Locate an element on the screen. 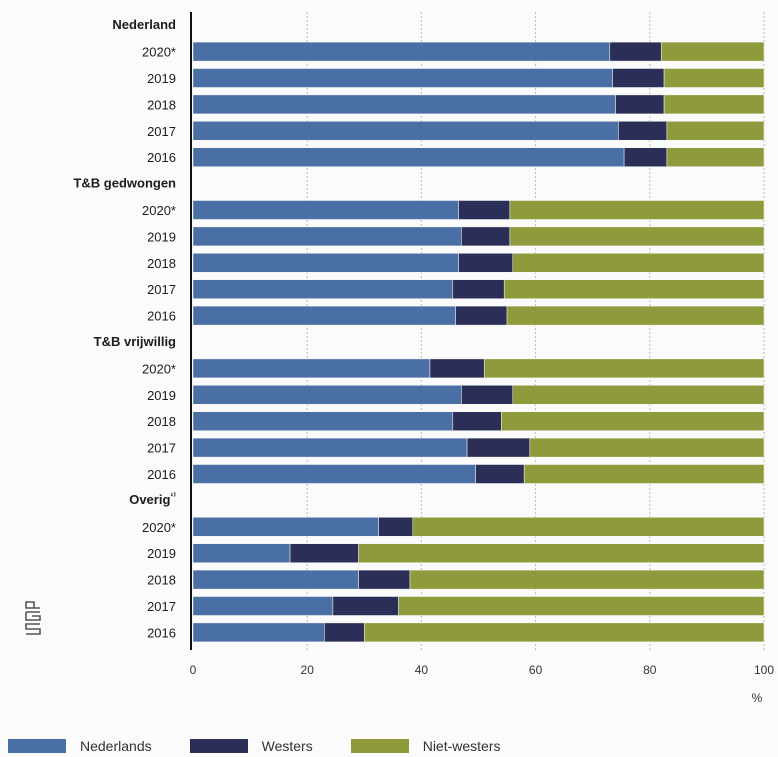  year-label-3-2: 2018 is located at coordinates (161, 580).